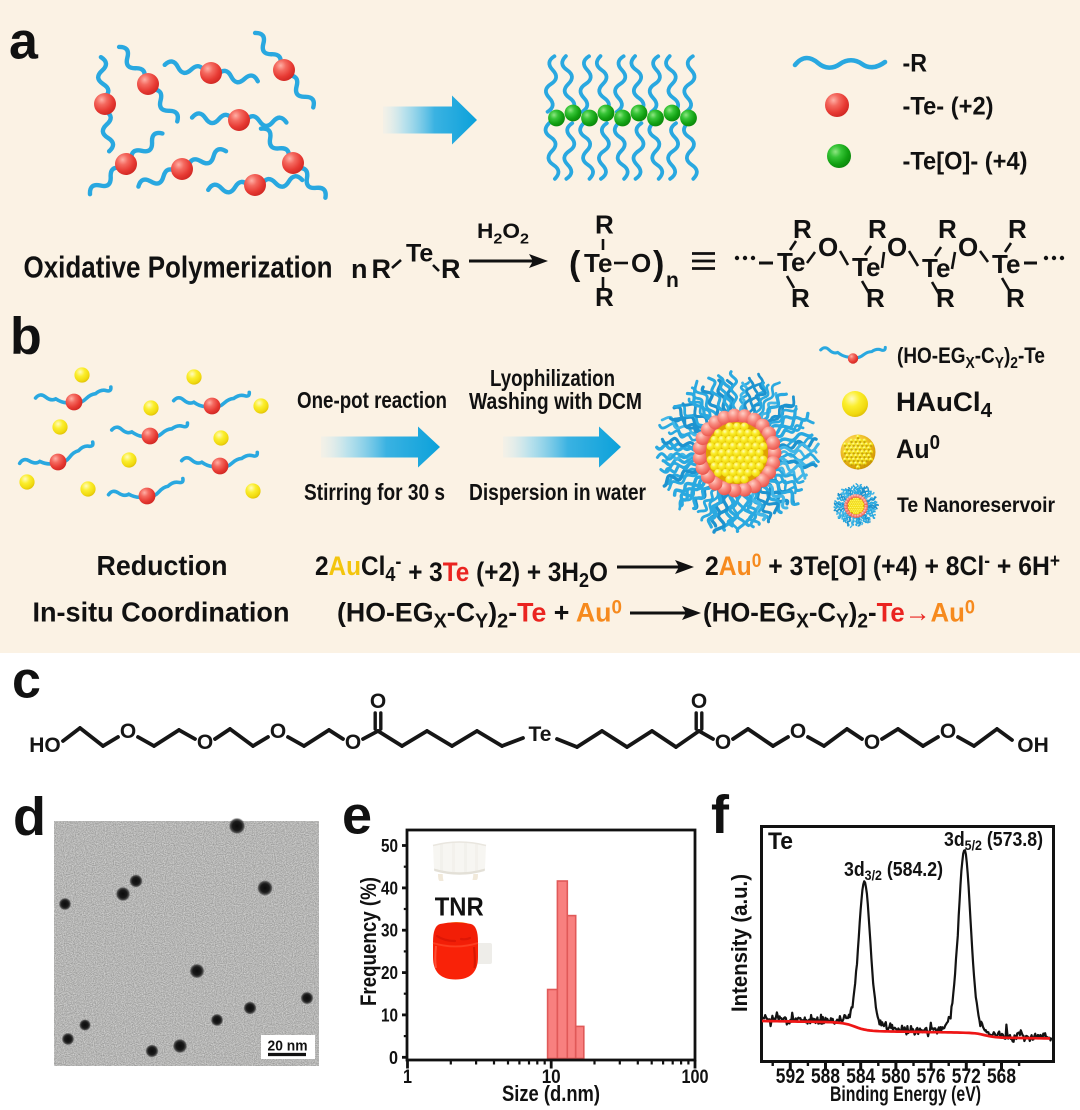 The height and width of the screenshot is (1110, 1080). Describe the element at coordinates (24, 42) in the screenshot. I see `svg-text: a` at that location.